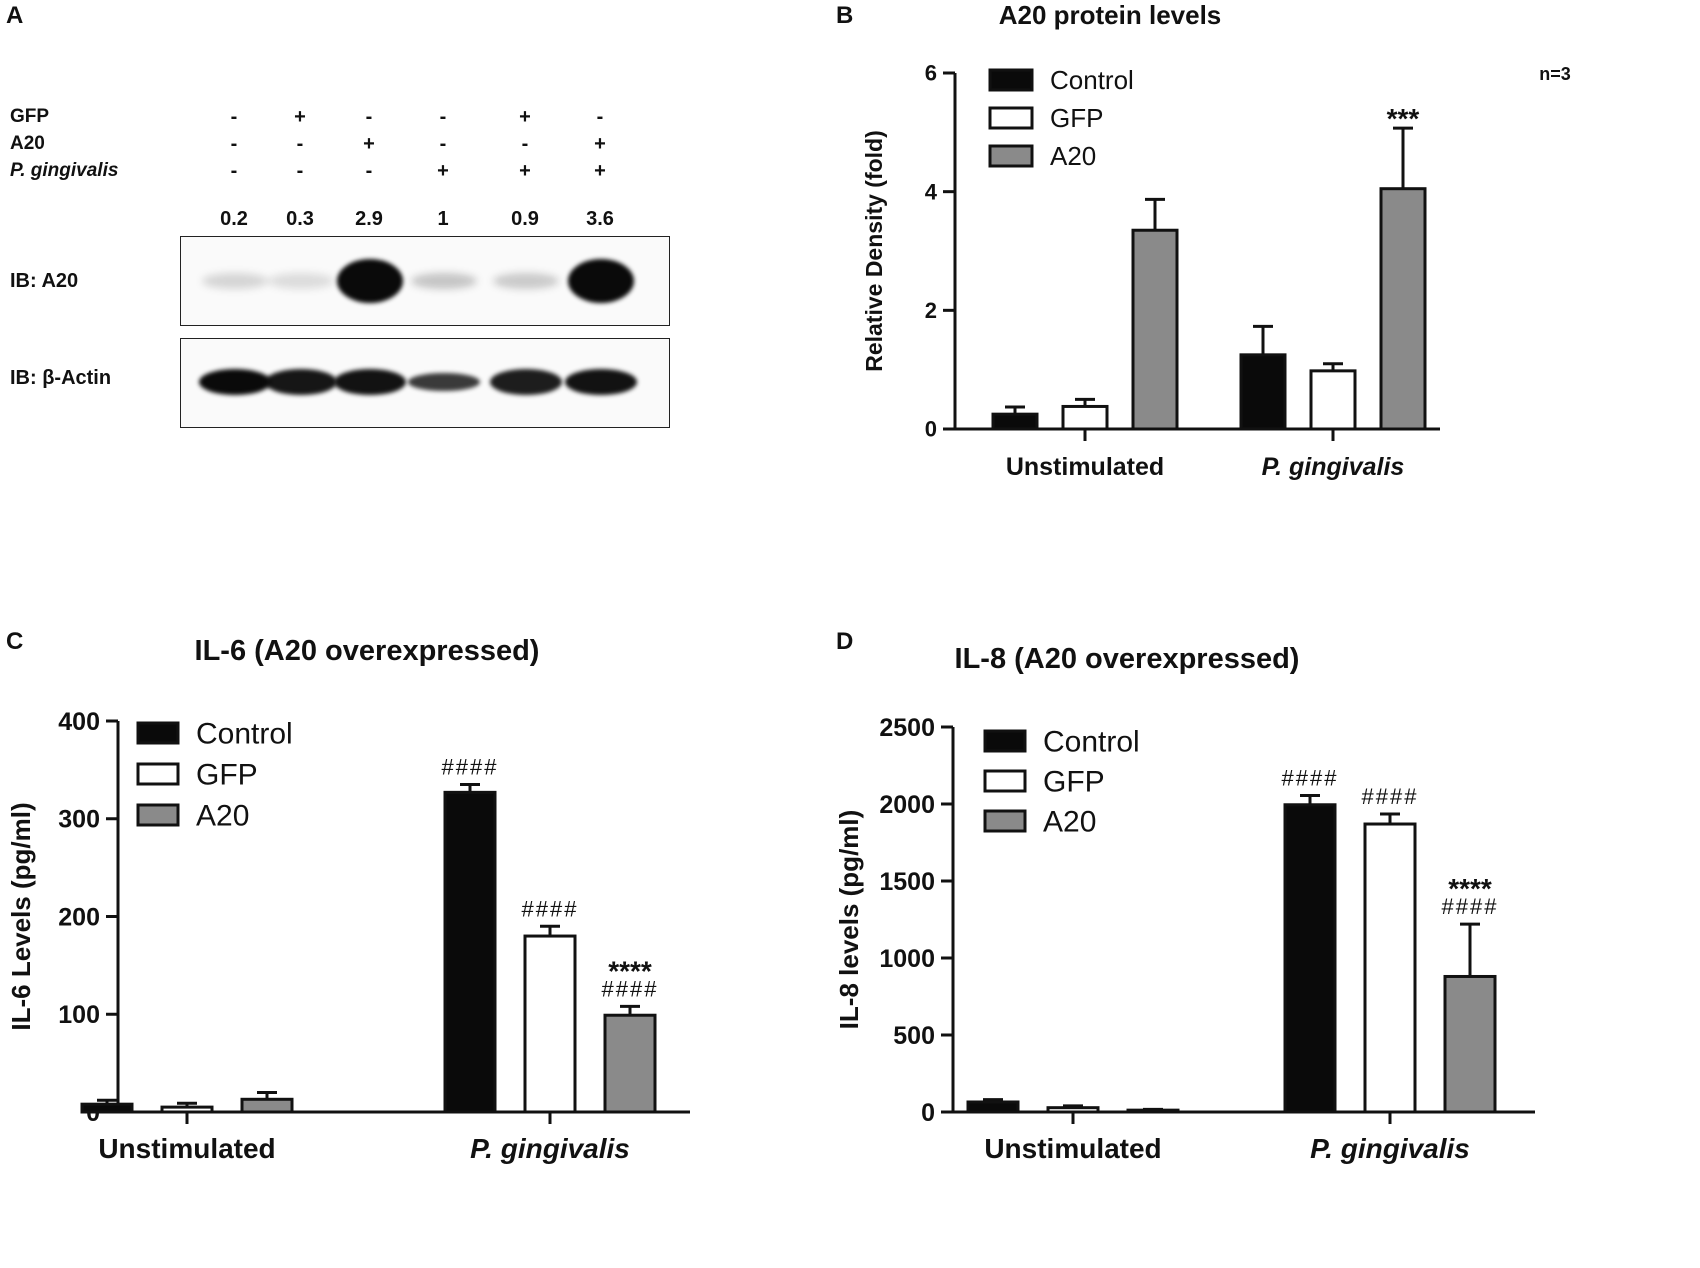 The image size is (1700, 1268). Describe the element at coordinates (27, 143) in the screenshot. I see `row-label-a20: A20` at that location.